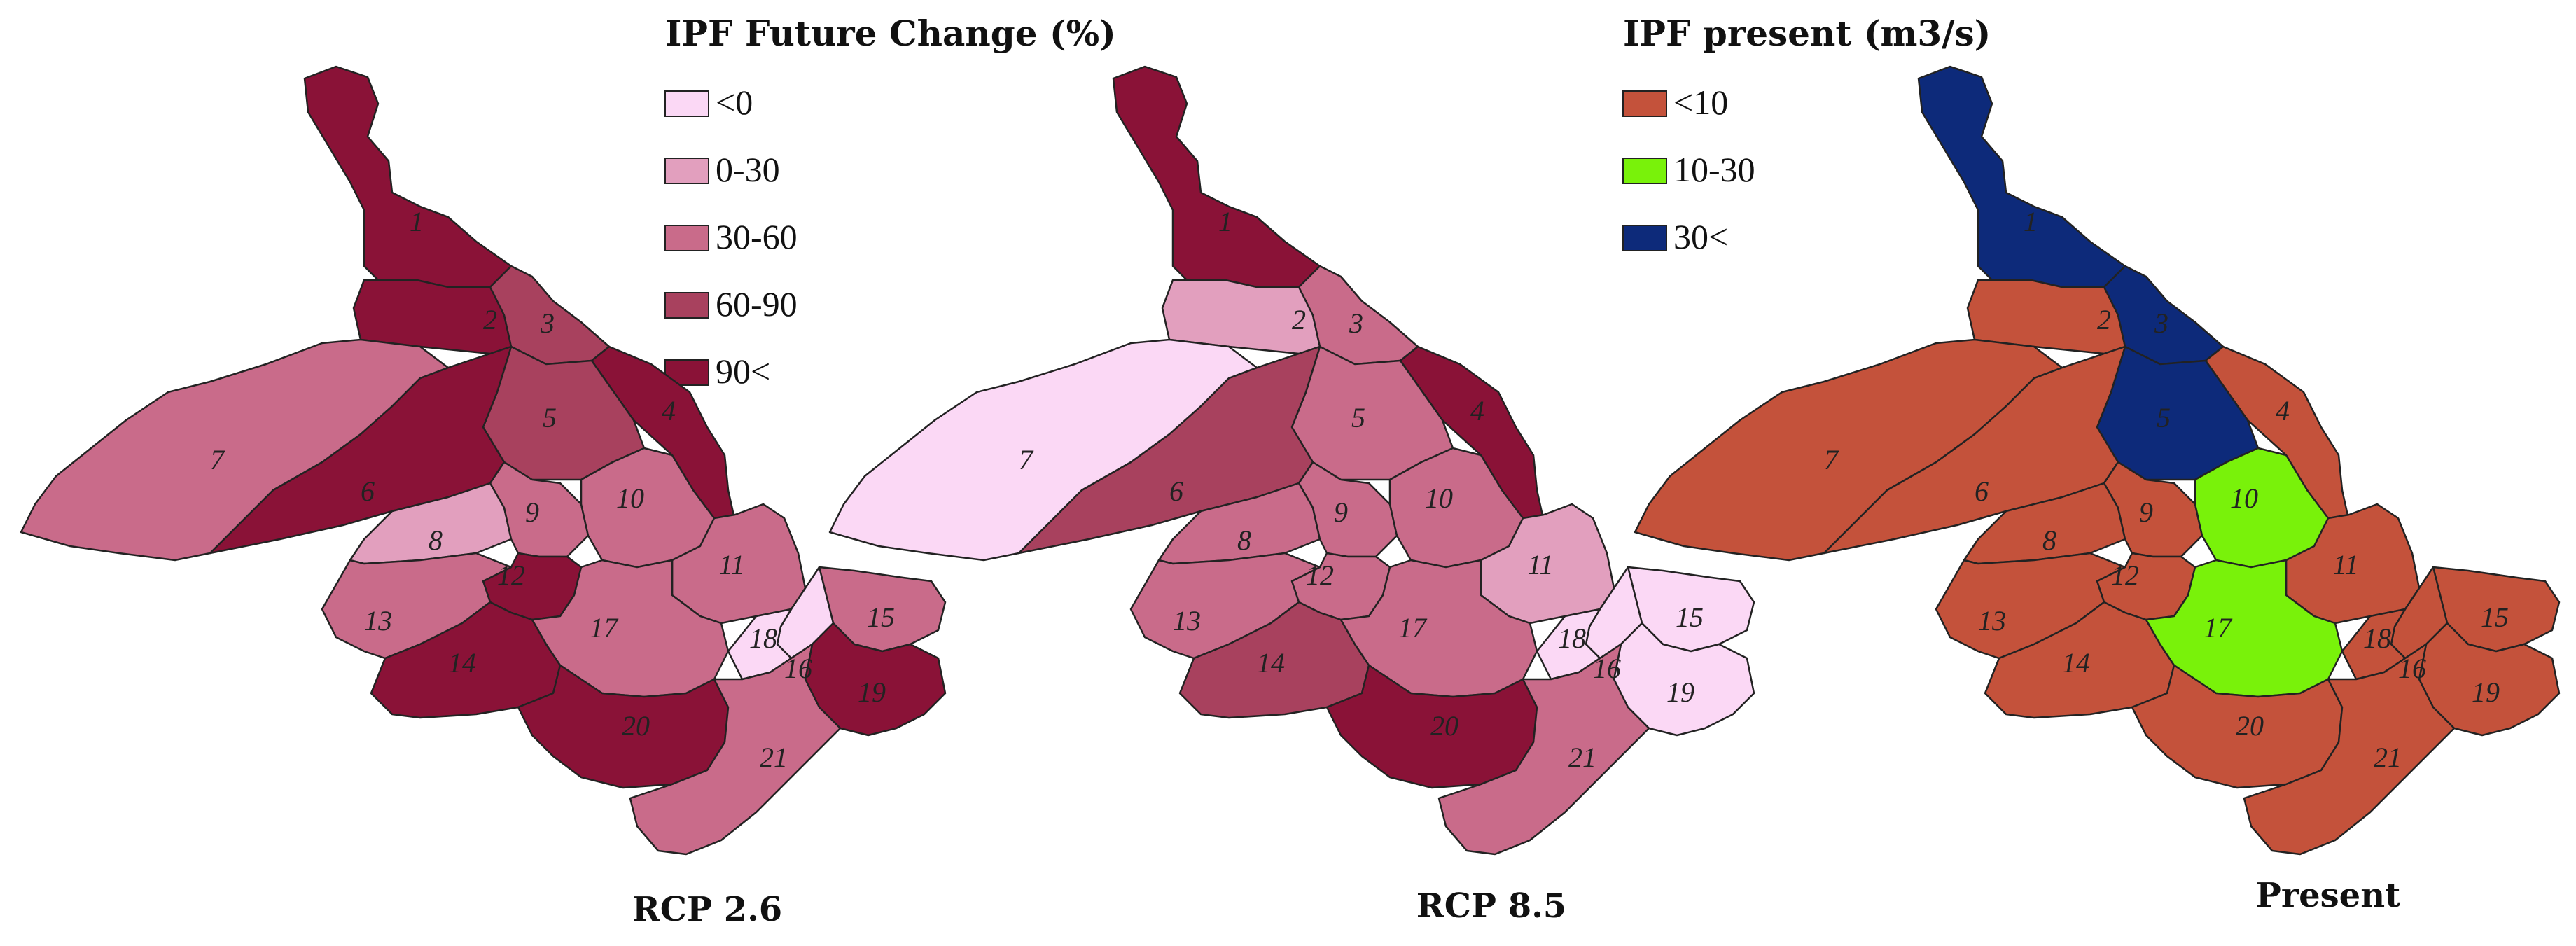  What do you see at coordinates (1714, 170) in the screenshot?
I see `legend_present-label-1: 10-30` at bounding box center [1714, 170].